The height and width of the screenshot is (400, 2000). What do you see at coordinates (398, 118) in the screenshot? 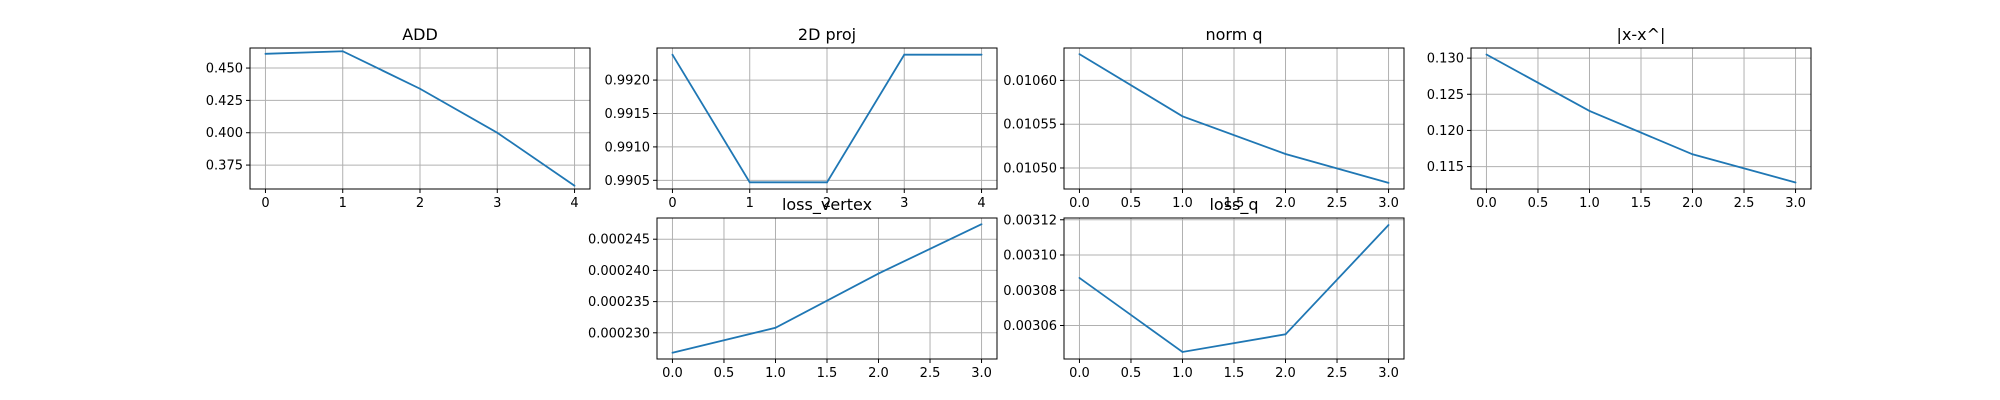
I see `subplot-1: 0 1 2 3 4 0.375 0.400 0.425 0.450 ADD` at bounding box center [398, 118].